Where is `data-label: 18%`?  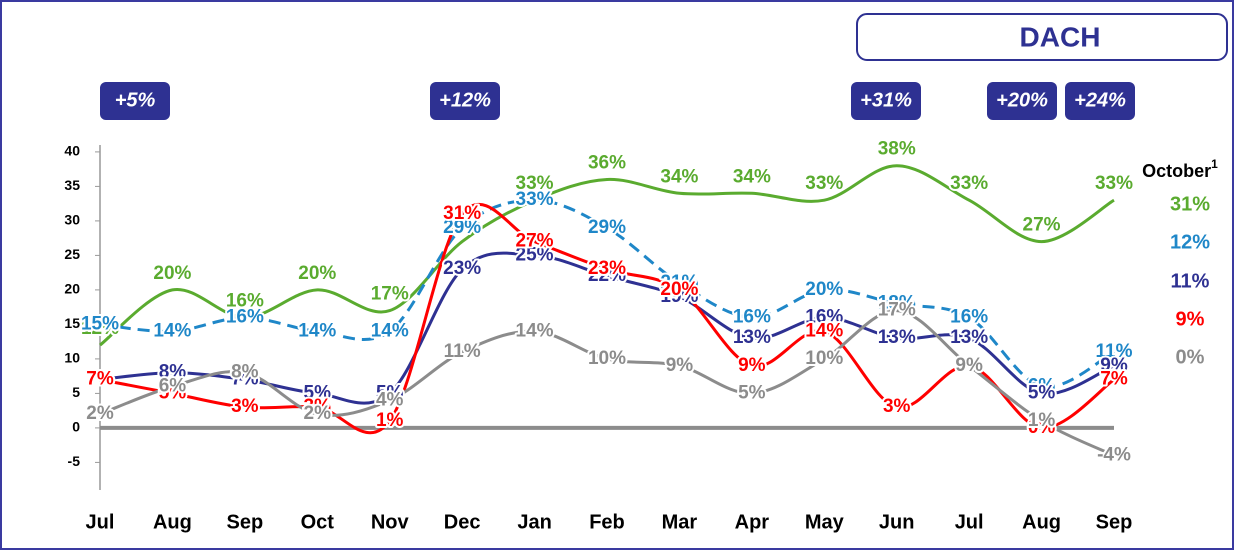
data-label: 18% is located at coordinates (897, 303).